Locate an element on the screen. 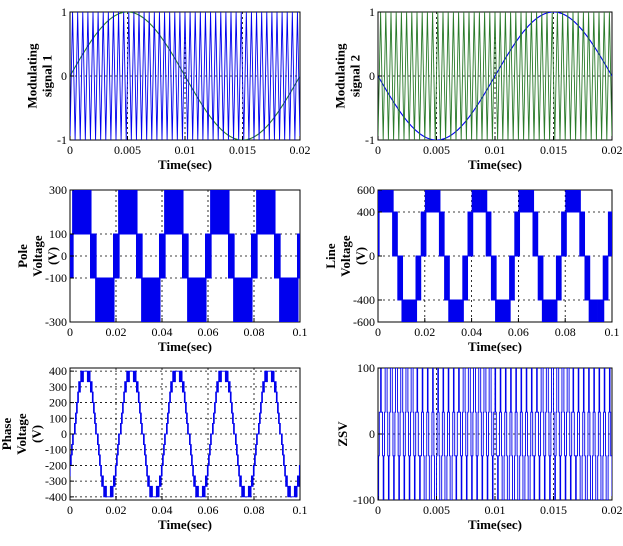  y-axis-label: ZSV is located at coordinates (342, 434).